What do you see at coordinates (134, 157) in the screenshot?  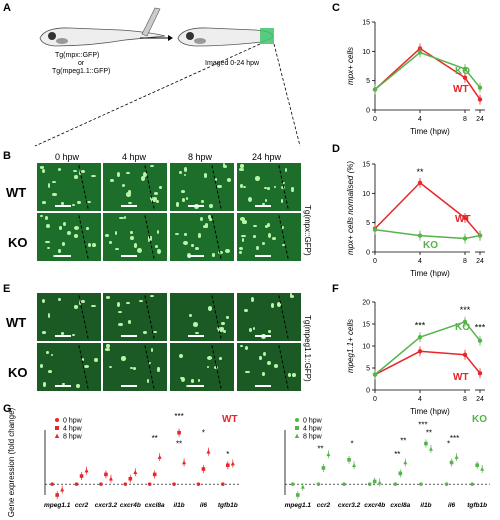 I see `time-label-4: 4 hpw` at bounding box center [134, 157].